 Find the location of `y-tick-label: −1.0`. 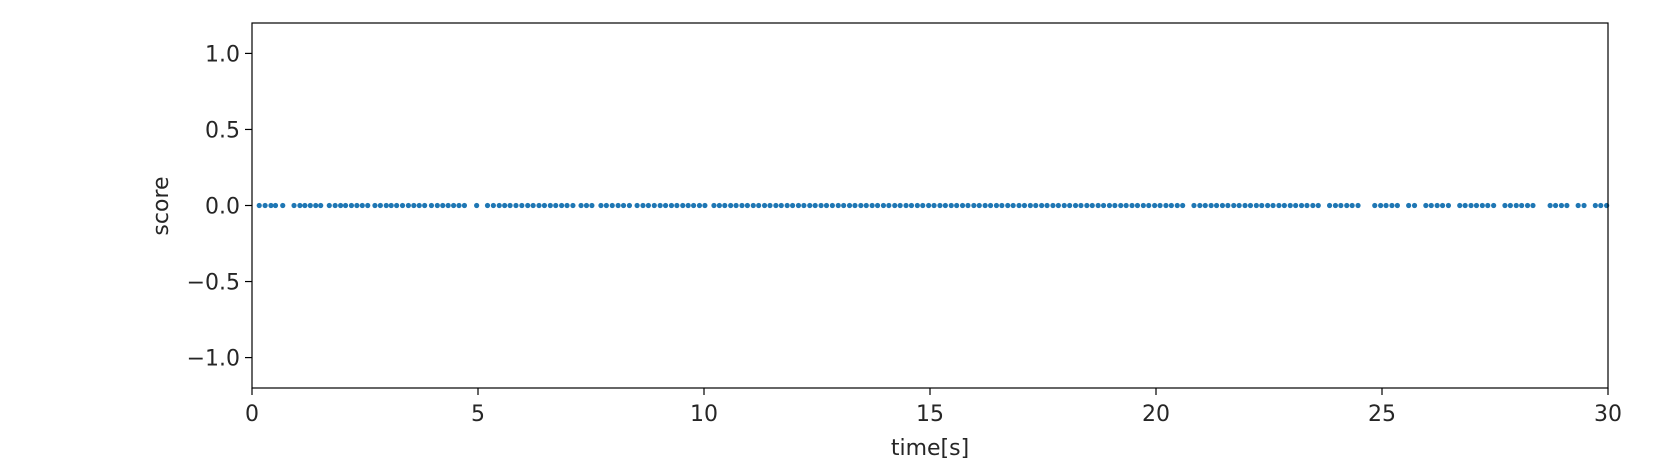

y-tick-label: −1.0 is located at coordinates (213, 359).